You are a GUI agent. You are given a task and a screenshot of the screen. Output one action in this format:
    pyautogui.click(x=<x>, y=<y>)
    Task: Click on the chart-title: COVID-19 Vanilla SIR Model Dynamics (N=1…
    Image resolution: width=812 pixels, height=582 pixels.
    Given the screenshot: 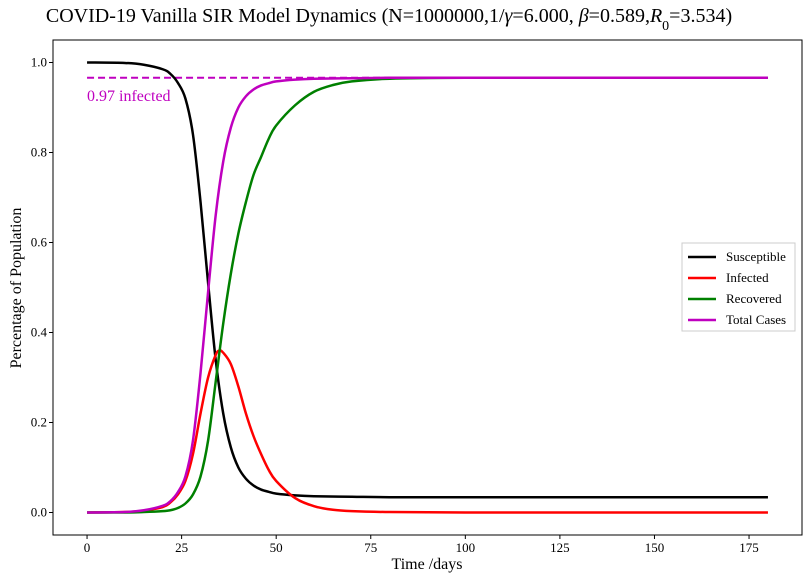 What is the action you would take?
    pyautogui.click(x=389, y=19)
    